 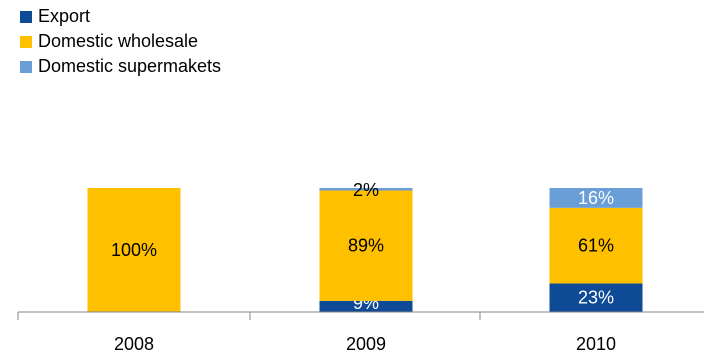 What do you see at coordinates (26, 16) in the screenshot?
I see `legend-swatch-export` at bounding box center [26, 16].